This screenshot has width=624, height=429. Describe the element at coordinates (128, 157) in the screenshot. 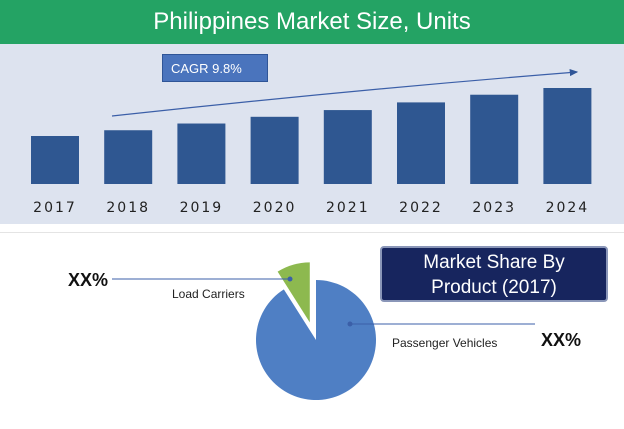

I see `bar-2018` at that location.